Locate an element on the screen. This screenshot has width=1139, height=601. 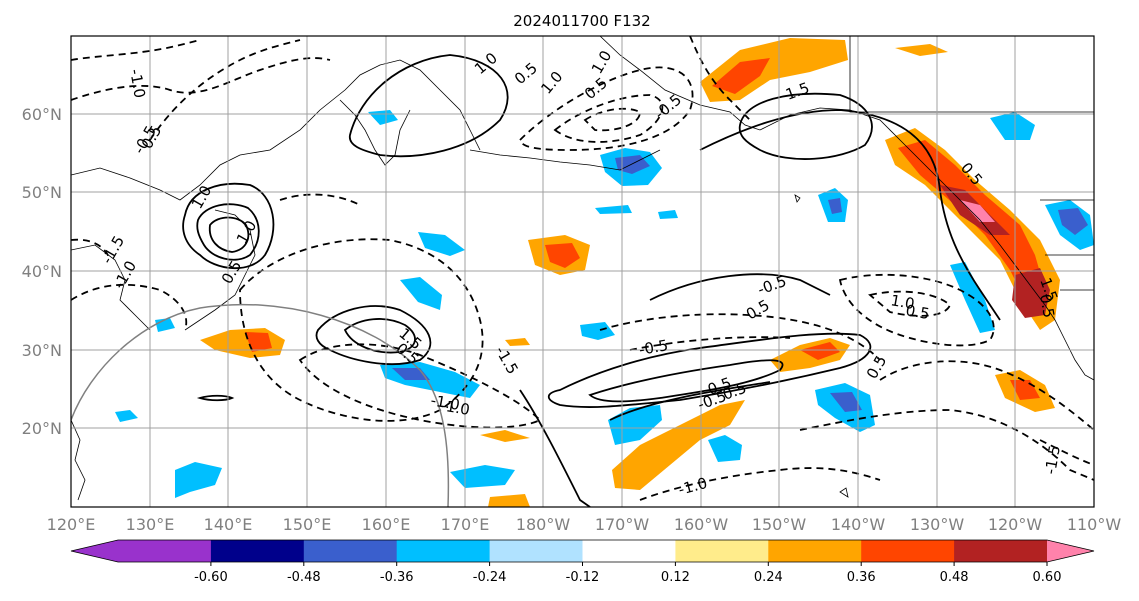
contour-label: 0.5 is located at coordinates (1047, 306).